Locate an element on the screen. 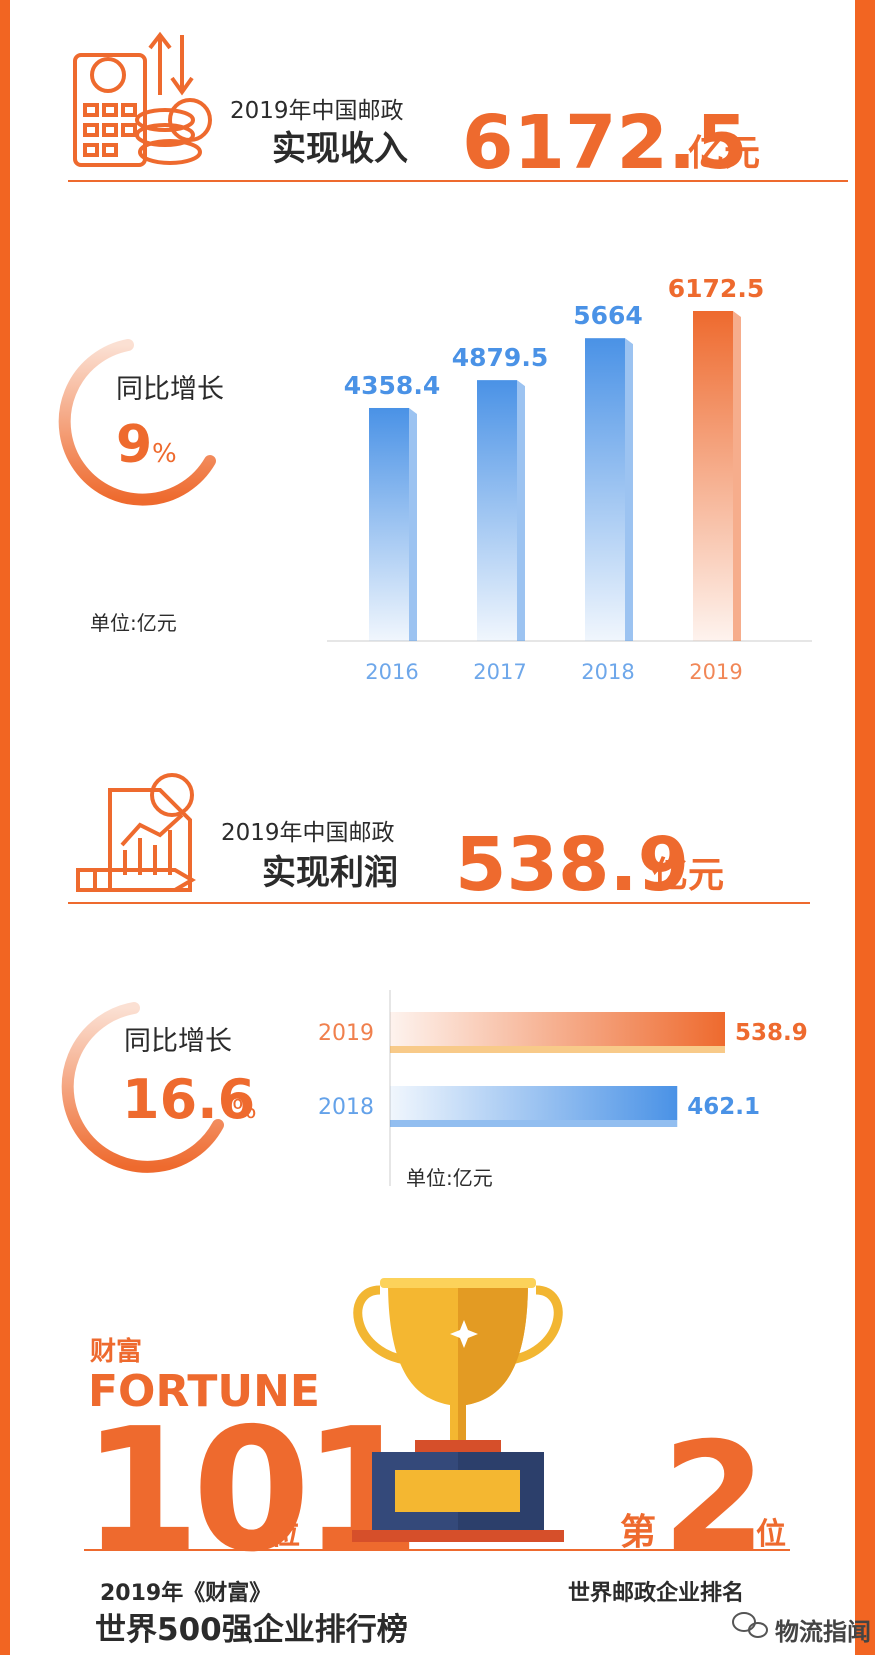 The width and height of the screenshot is (875, 1655). x-tick-label: 2018 is located at coordinates (607, 672).